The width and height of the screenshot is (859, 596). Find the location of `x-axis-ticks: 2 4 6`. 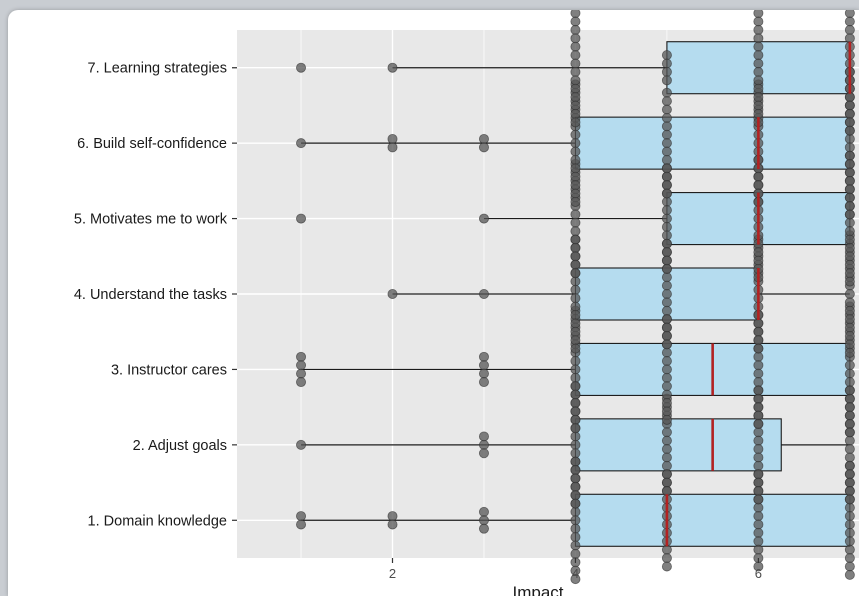

x-axis-ticks: 2 4 6 is located at coordinates (575, 569).